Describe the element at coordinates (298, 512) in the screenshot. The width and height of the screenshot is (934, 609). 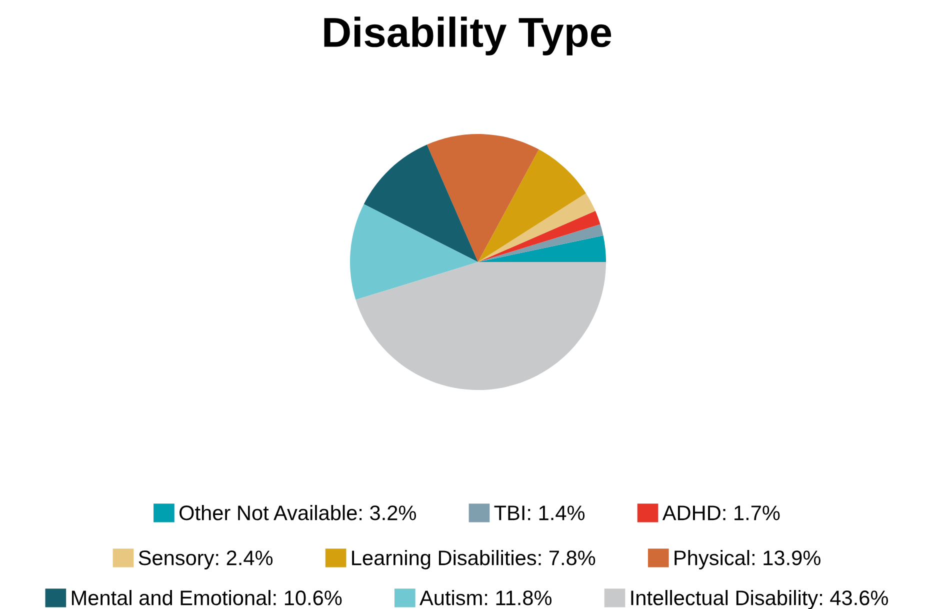
I see `legend-label: Other Not Available: 3.2%` at that location.